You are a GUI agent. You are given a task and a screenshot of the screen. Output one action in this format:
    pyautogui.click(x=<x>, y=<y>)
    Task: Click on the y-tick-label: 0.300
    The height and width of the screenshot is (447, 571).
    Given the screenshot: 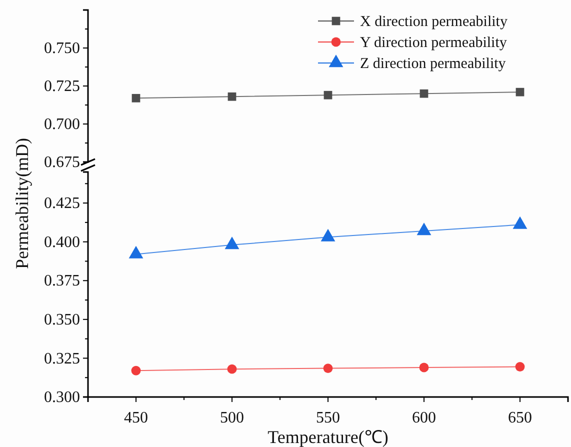 What is the action you would take?
    pyautogui.click(x=62, y=397)
    